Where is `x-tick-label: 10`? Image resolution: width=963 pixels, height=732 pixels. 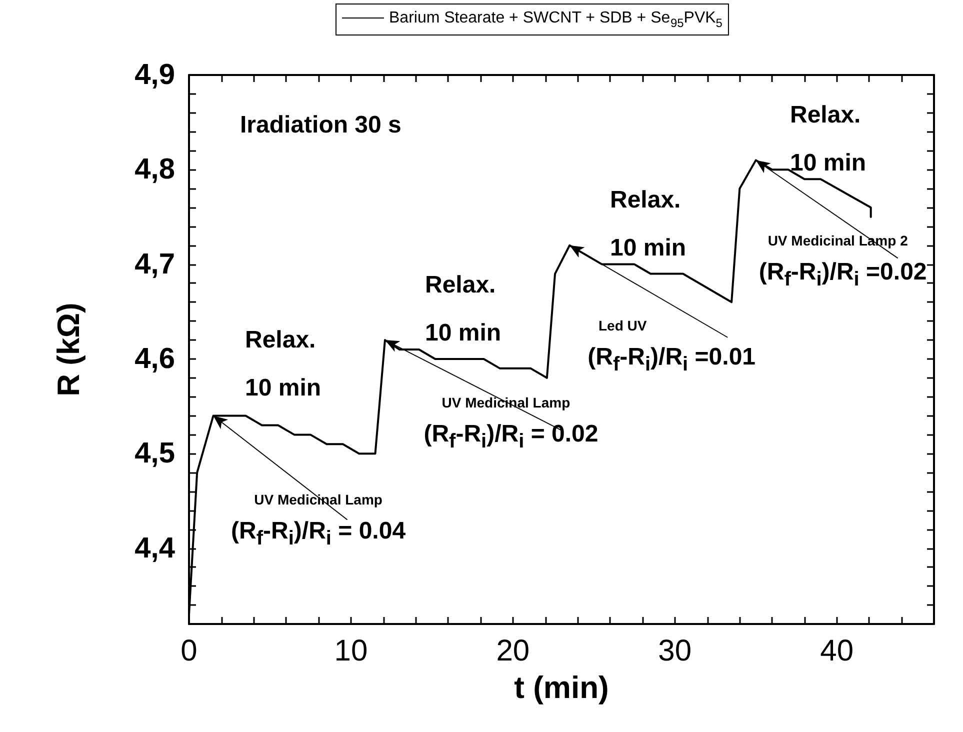 x-tick-label: 10 is located at coordinates (351, 651).